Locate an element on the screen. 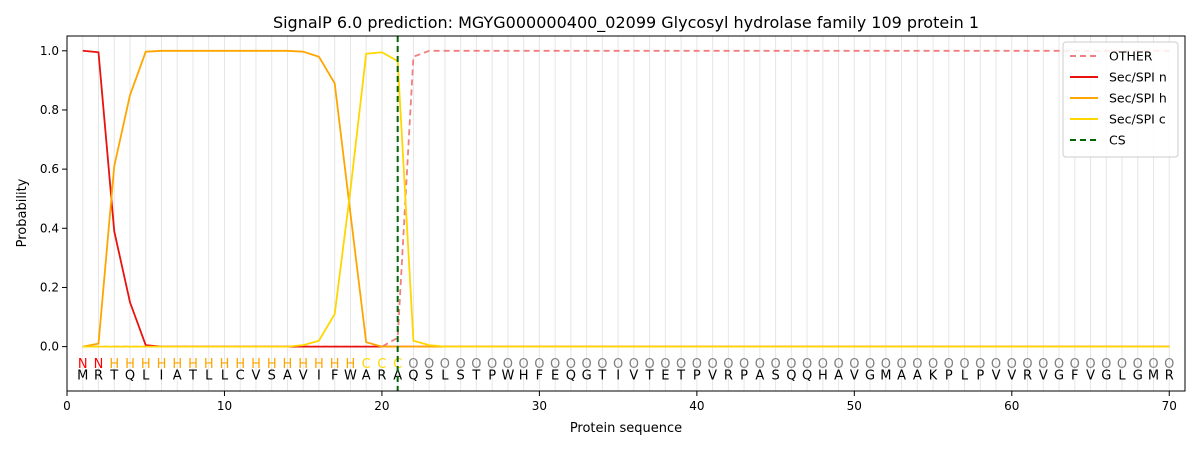  y-tick-label: 1.0 is located at coordinates (49, 51).